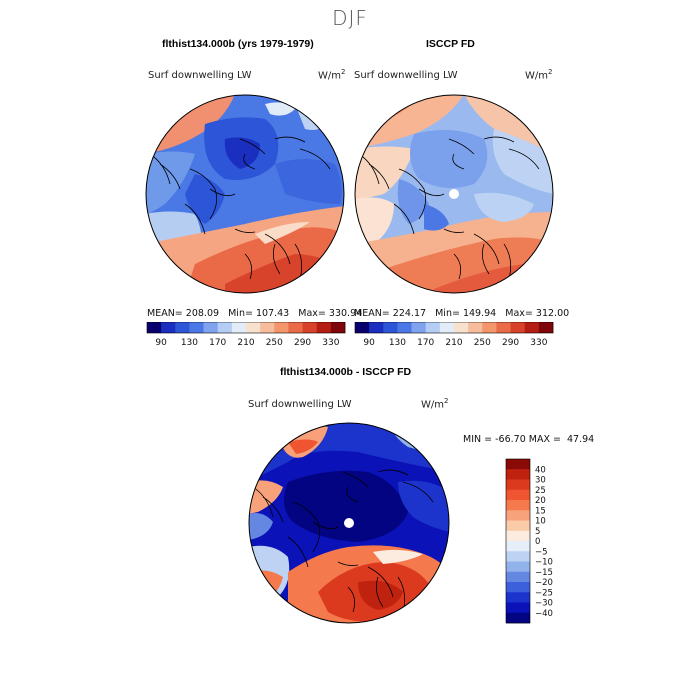 This screenshot has height=700, width=700. I want to click on map-model, so click(245, 194).